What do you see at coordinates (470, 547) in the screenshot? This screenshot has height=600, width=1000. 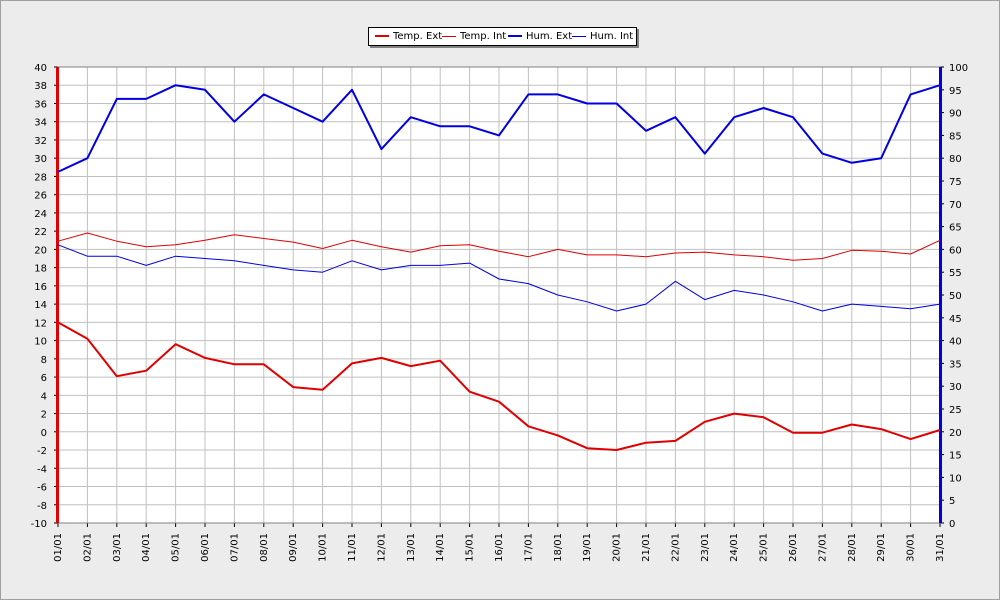 I see `x-axis-tick-label: 15/01` at bounding box center [470, 547].